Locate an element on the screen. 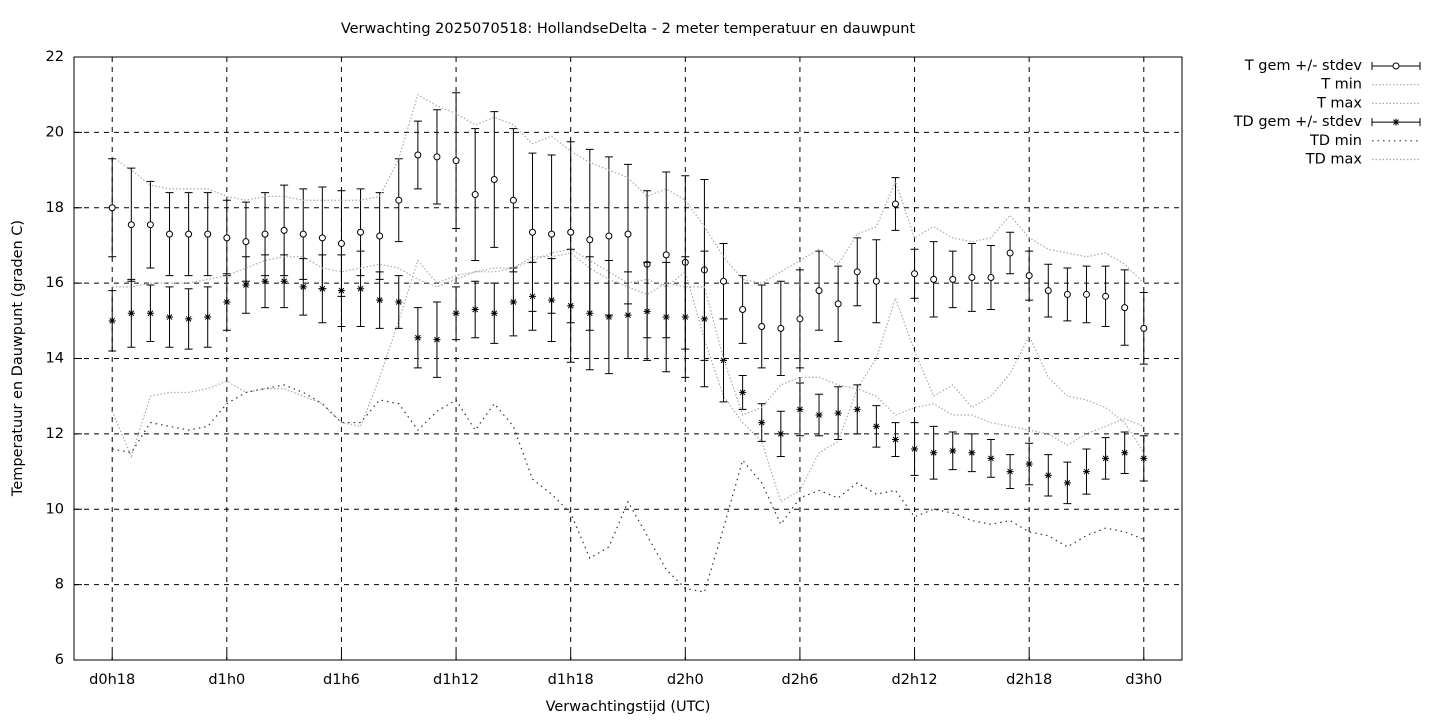  y-tick-label: 20 is located at coordinates (55, 132).